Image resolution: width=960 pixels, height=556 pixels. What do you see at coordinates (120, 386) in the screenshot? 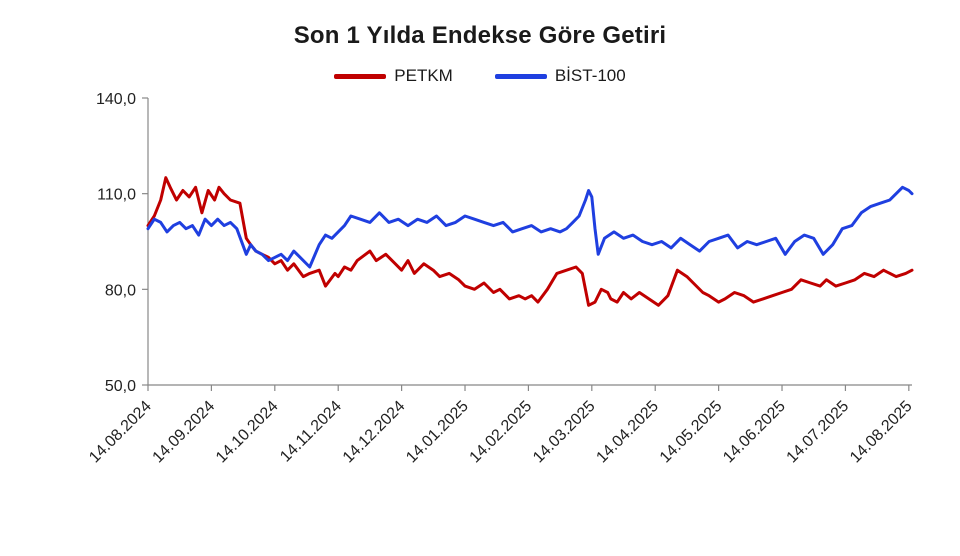
I see `y-tick-label: 50,0` at bounding box center [120, 386].